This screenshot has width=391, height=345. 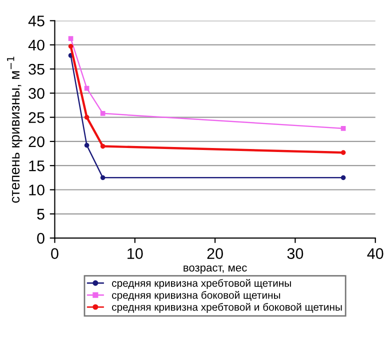 I want to click on y-tick-label: 20, so click(x=36, y=142).